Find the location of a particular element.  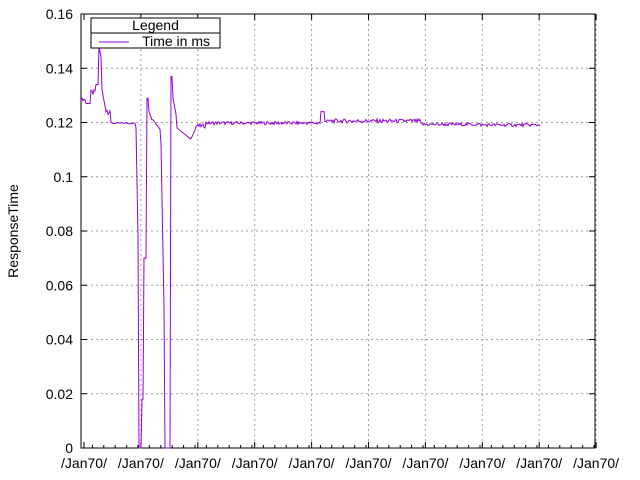

y-tick-label: 0 is located at coordinates (69, 448).